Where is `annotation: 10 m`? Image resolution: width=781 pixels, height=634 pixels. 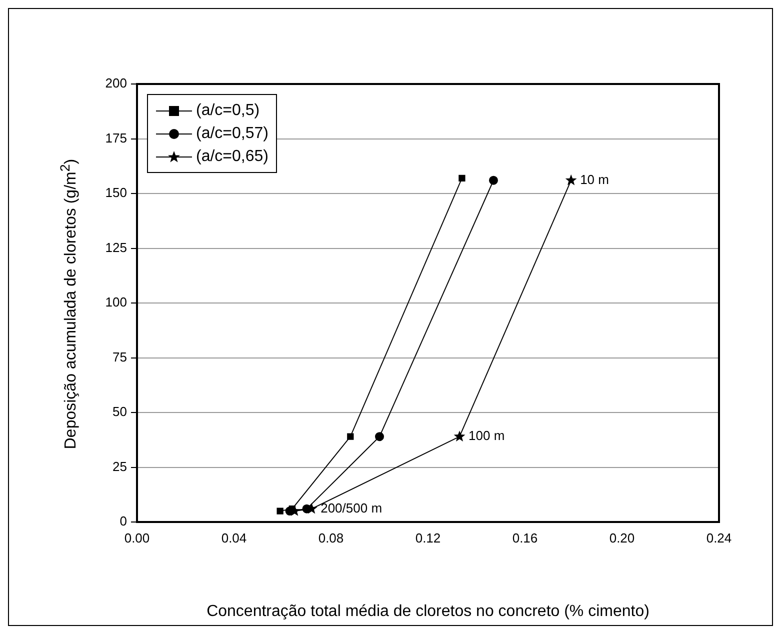
annotation: 10 m is located at coordinates (594, 179).